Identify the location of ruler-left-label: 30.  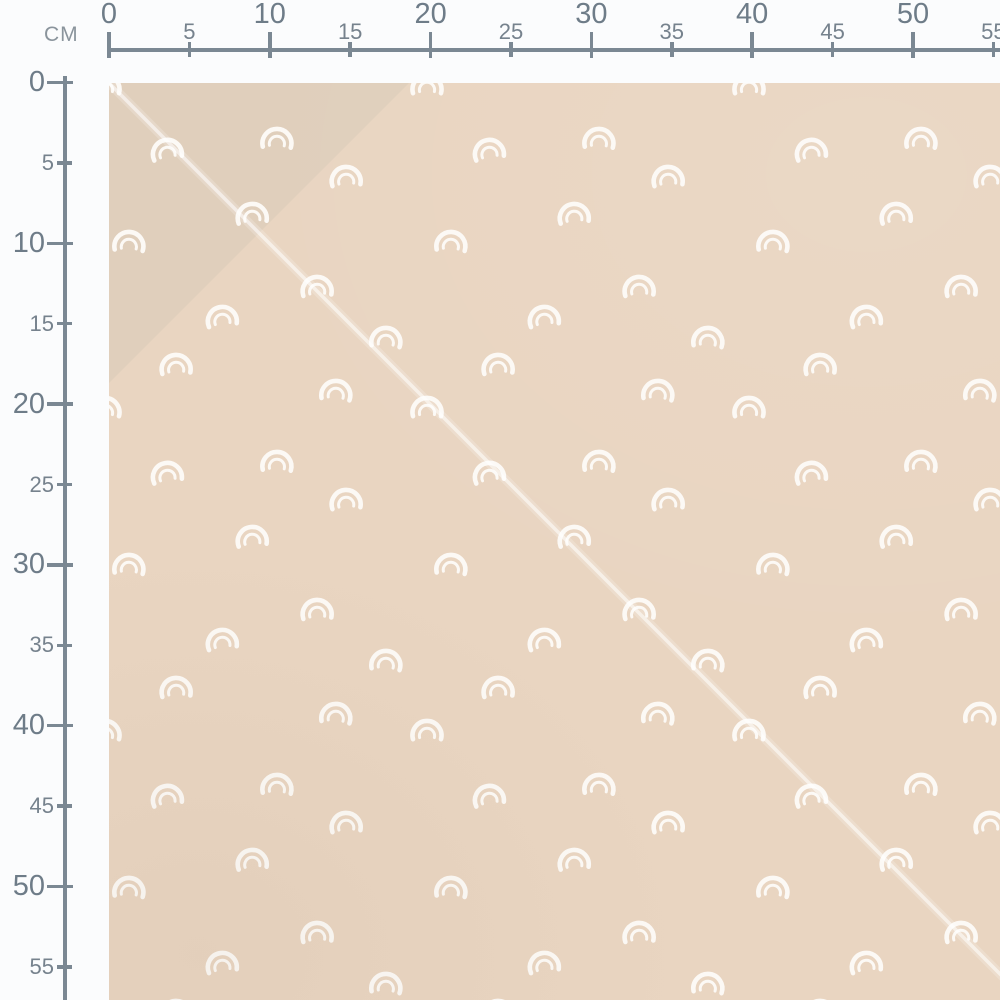
(28, 564).